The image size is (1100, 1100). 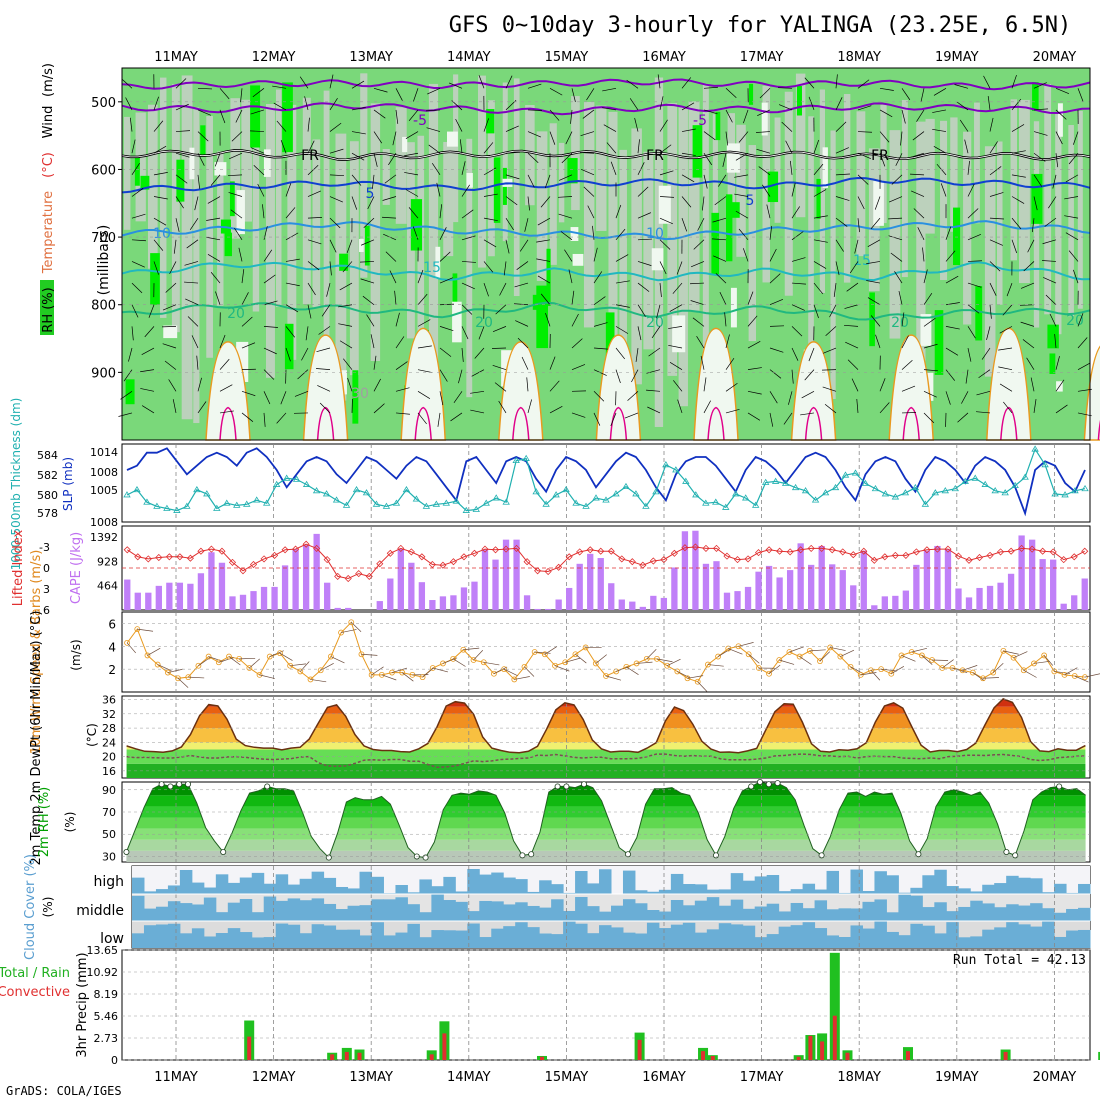 What do you see at coordinates (44, 822) in the screenshot?
I see `rh-2m-axis-label: 2m RH (%)` at bounding box center [44, 822].